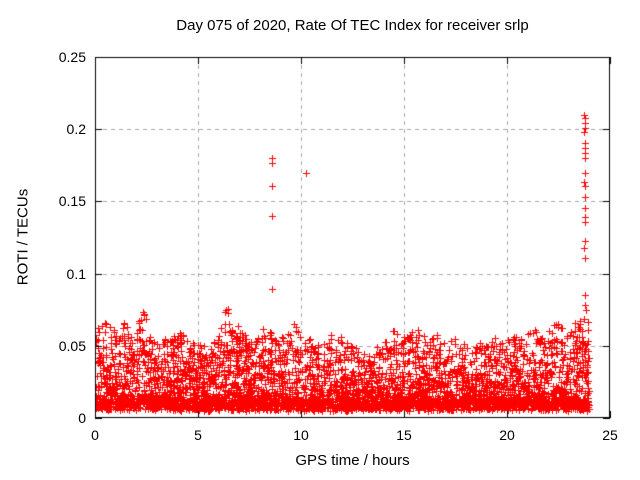 Image resolution: width=640 pixels, height=480 pixels. I want to click on x-tick-label: 20, so click(507, 435).